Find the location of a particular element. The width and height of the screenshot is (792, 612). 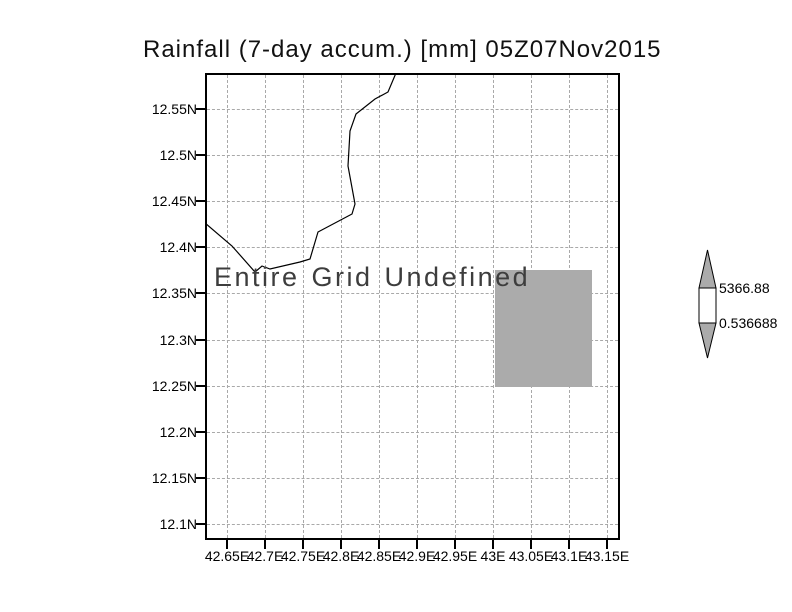

lon-tick-label: 43E is located at coordinates (493, 556).